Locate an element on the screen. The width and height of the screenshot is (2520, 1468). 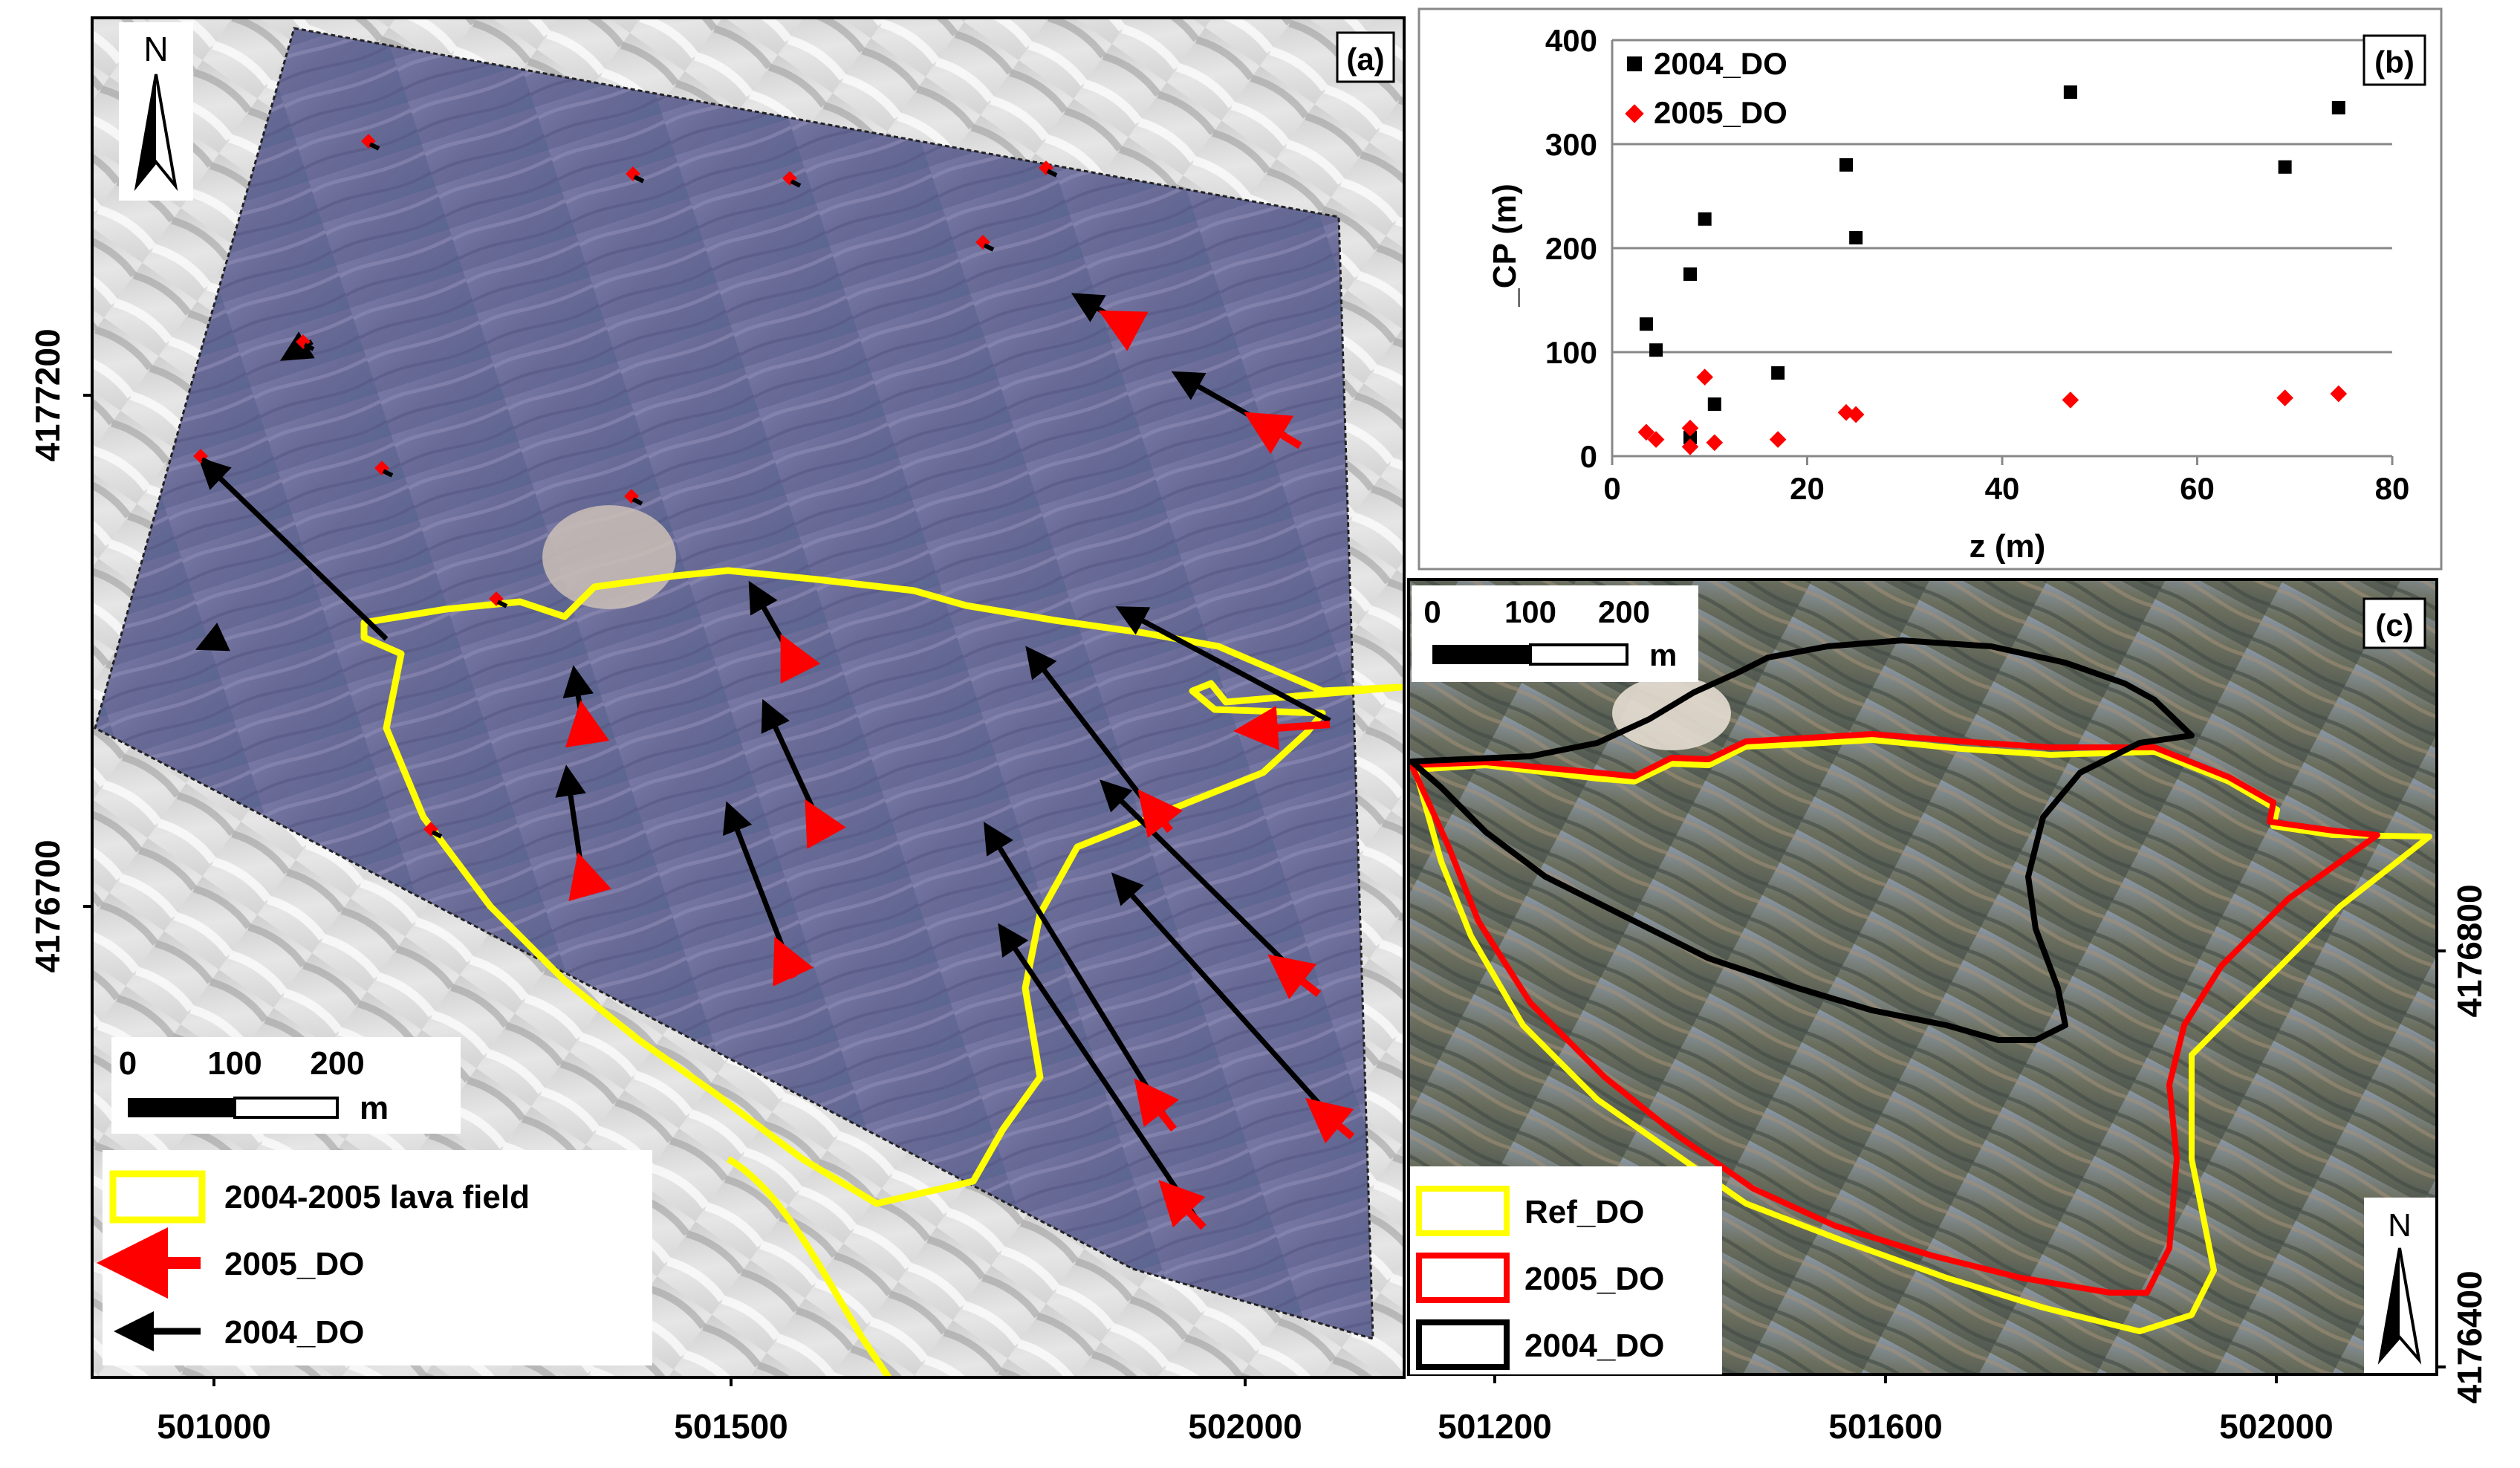
north-arrow-c: N is located at coordinates (2399, 1285).